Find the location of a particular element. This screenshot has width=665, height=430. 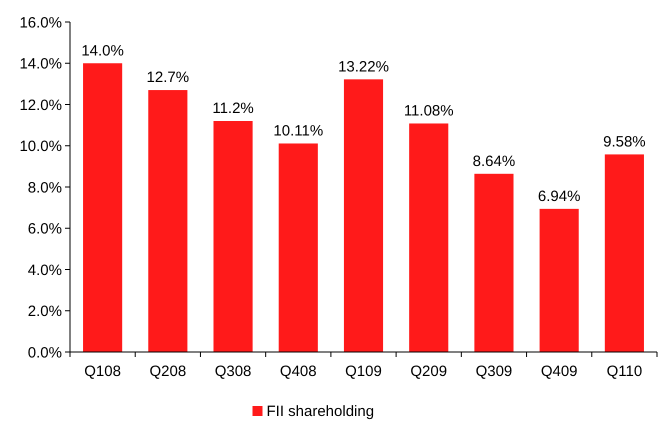

data-label: 13.22% is located at coordinates (363, 67).